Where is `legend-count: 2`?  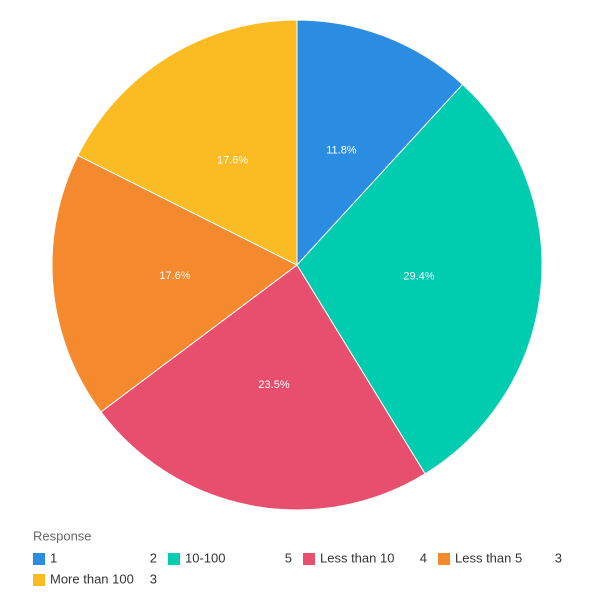 legend-count: 2 is located at coordinates (153, 557).